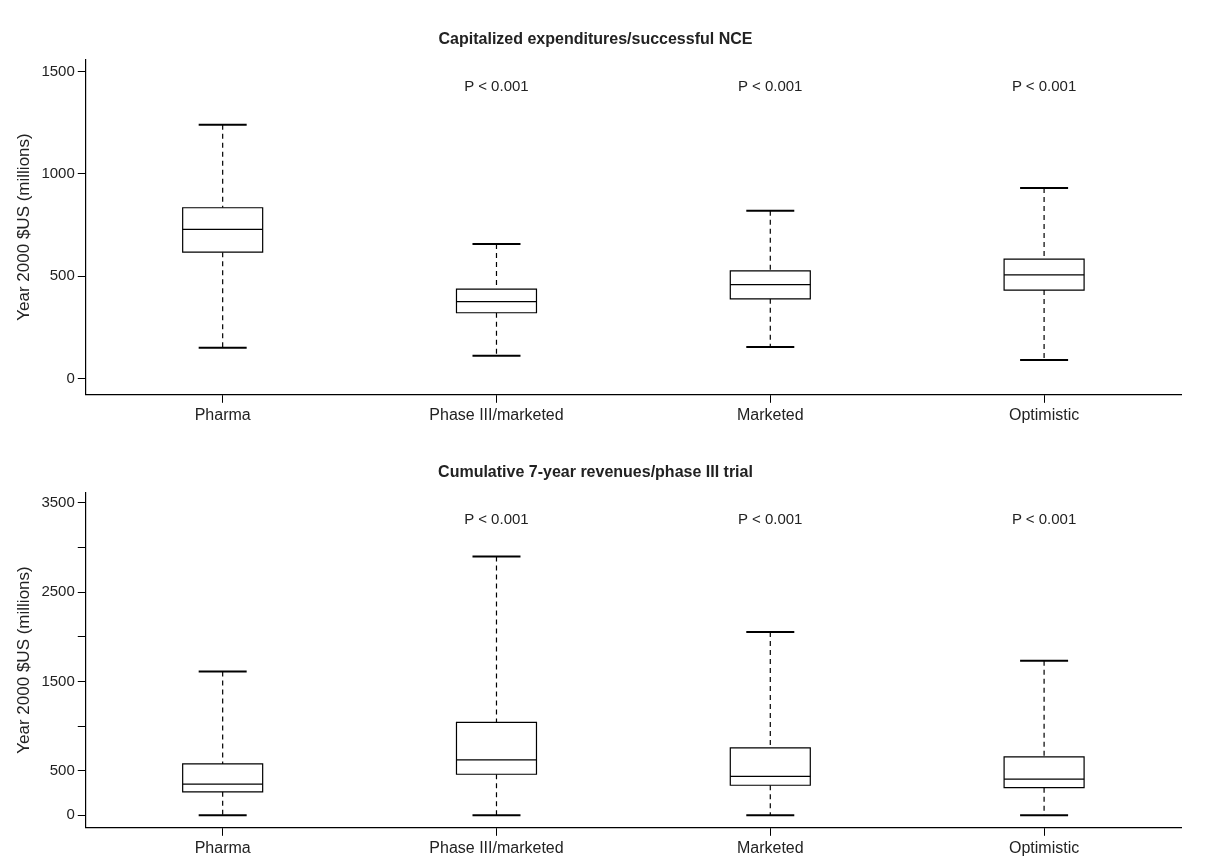 This screenshot has width=1231, height=866. Describe the element at coordinates (595, 39) in the screenshot. I see `chart-title: Capitalized expenditures/successful NCE` at that location.